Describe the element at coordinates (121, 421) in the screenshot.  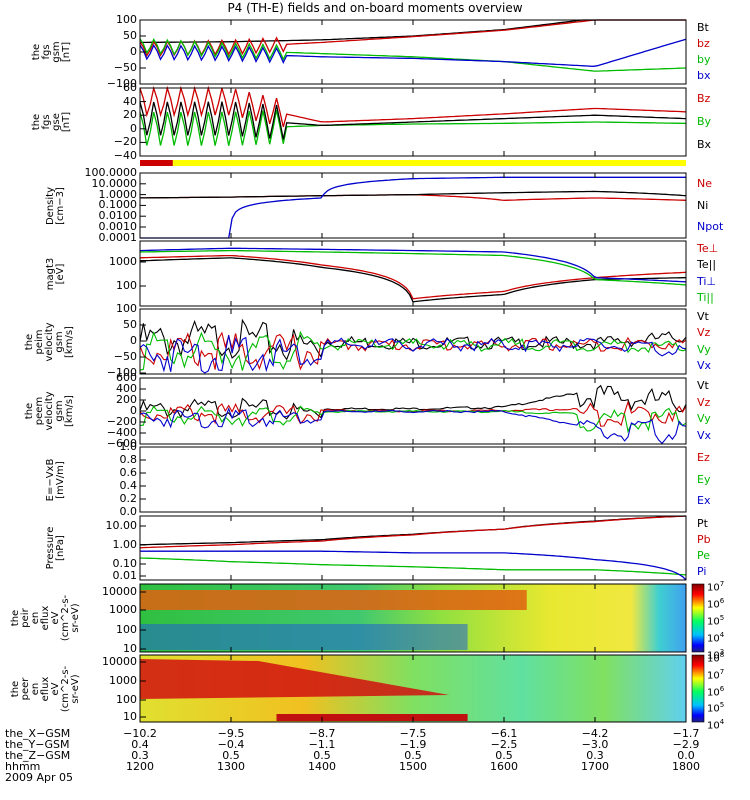
I see `y-tick-label: −200` at that location.